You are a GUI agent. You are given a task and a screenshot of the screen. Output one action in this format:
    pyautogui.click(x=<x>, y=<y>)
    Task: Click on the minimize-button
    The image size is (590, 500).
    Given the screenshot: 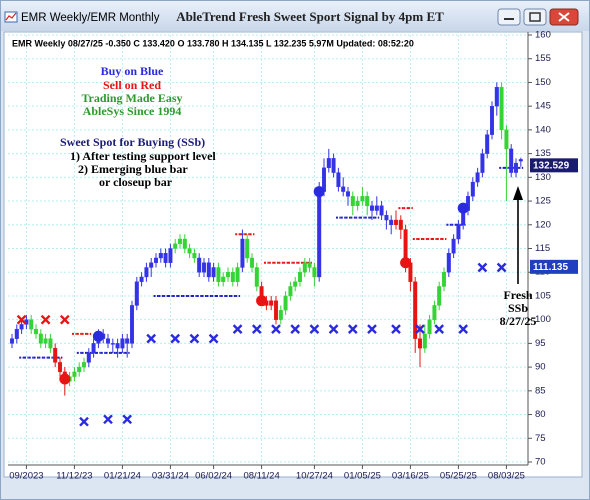 What is the action you would take?
    pyautogui.click(x=509, y=17)
    